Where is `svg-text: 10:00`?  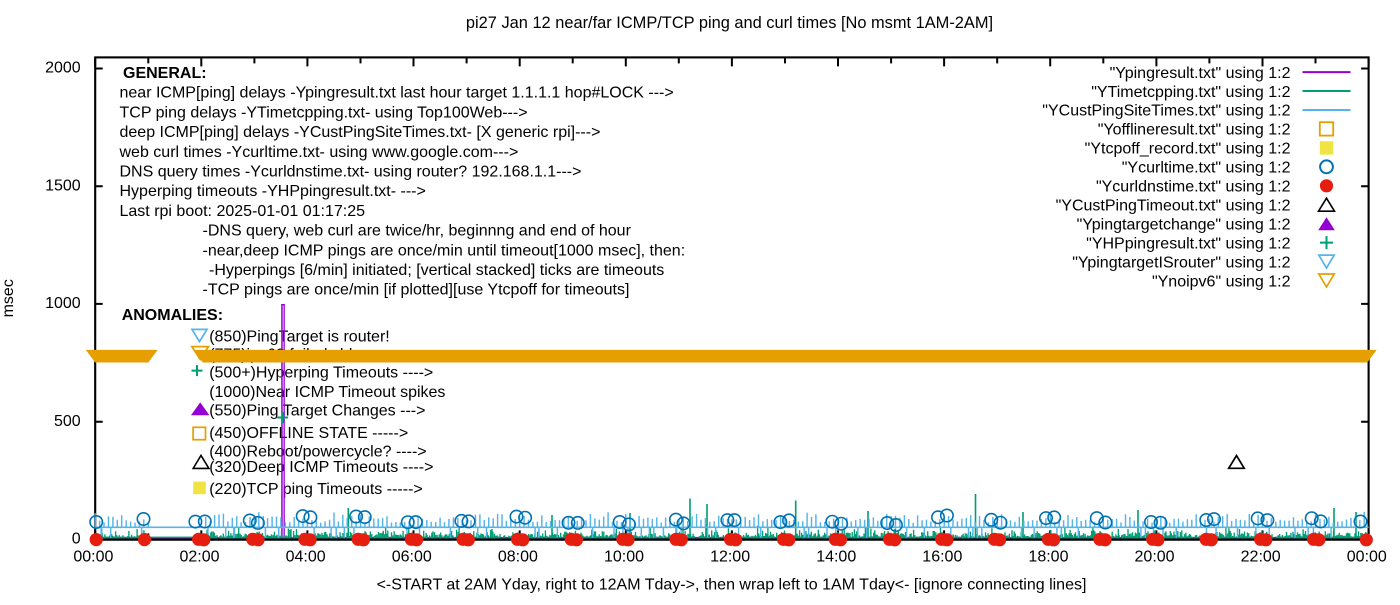
svg-text: 10:00 is located at coordinates (624, 557).